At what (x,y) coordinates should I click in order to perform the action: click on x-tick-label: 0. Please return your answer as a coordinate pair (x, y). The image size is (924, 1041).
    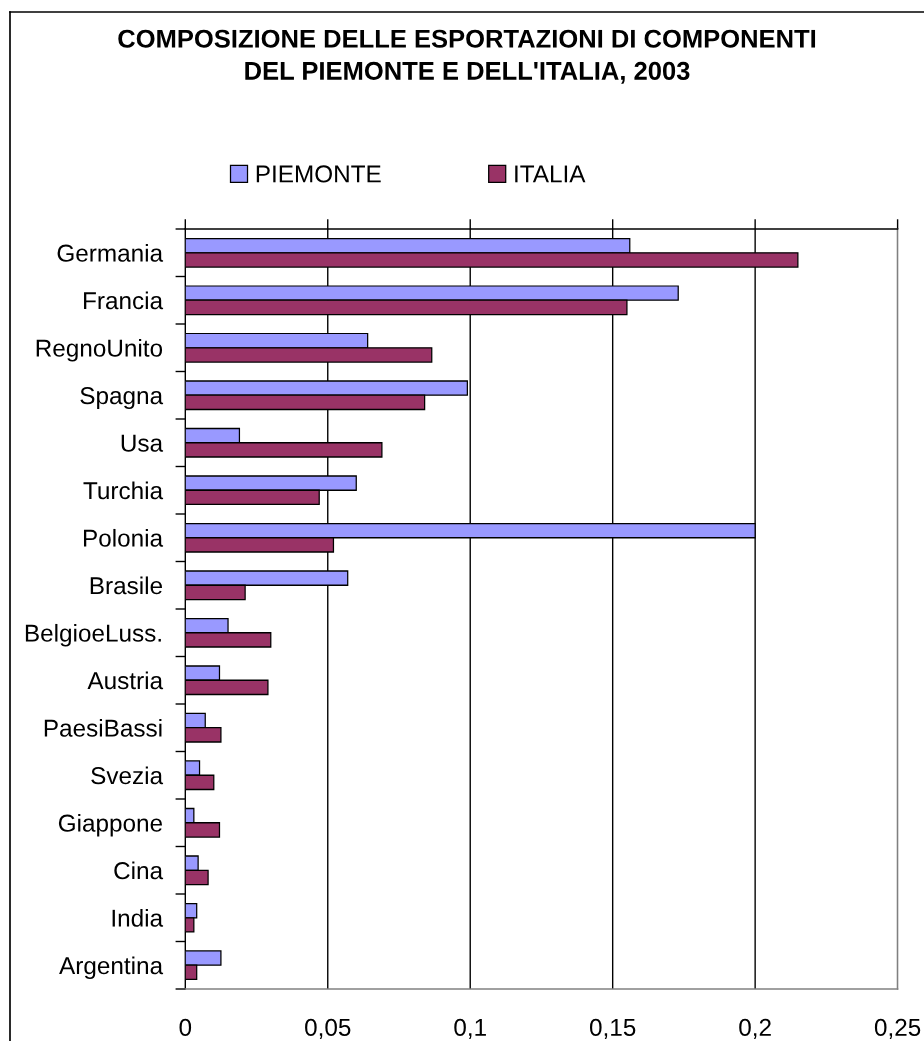
    Looking at the image, I should click on (185, 1027).